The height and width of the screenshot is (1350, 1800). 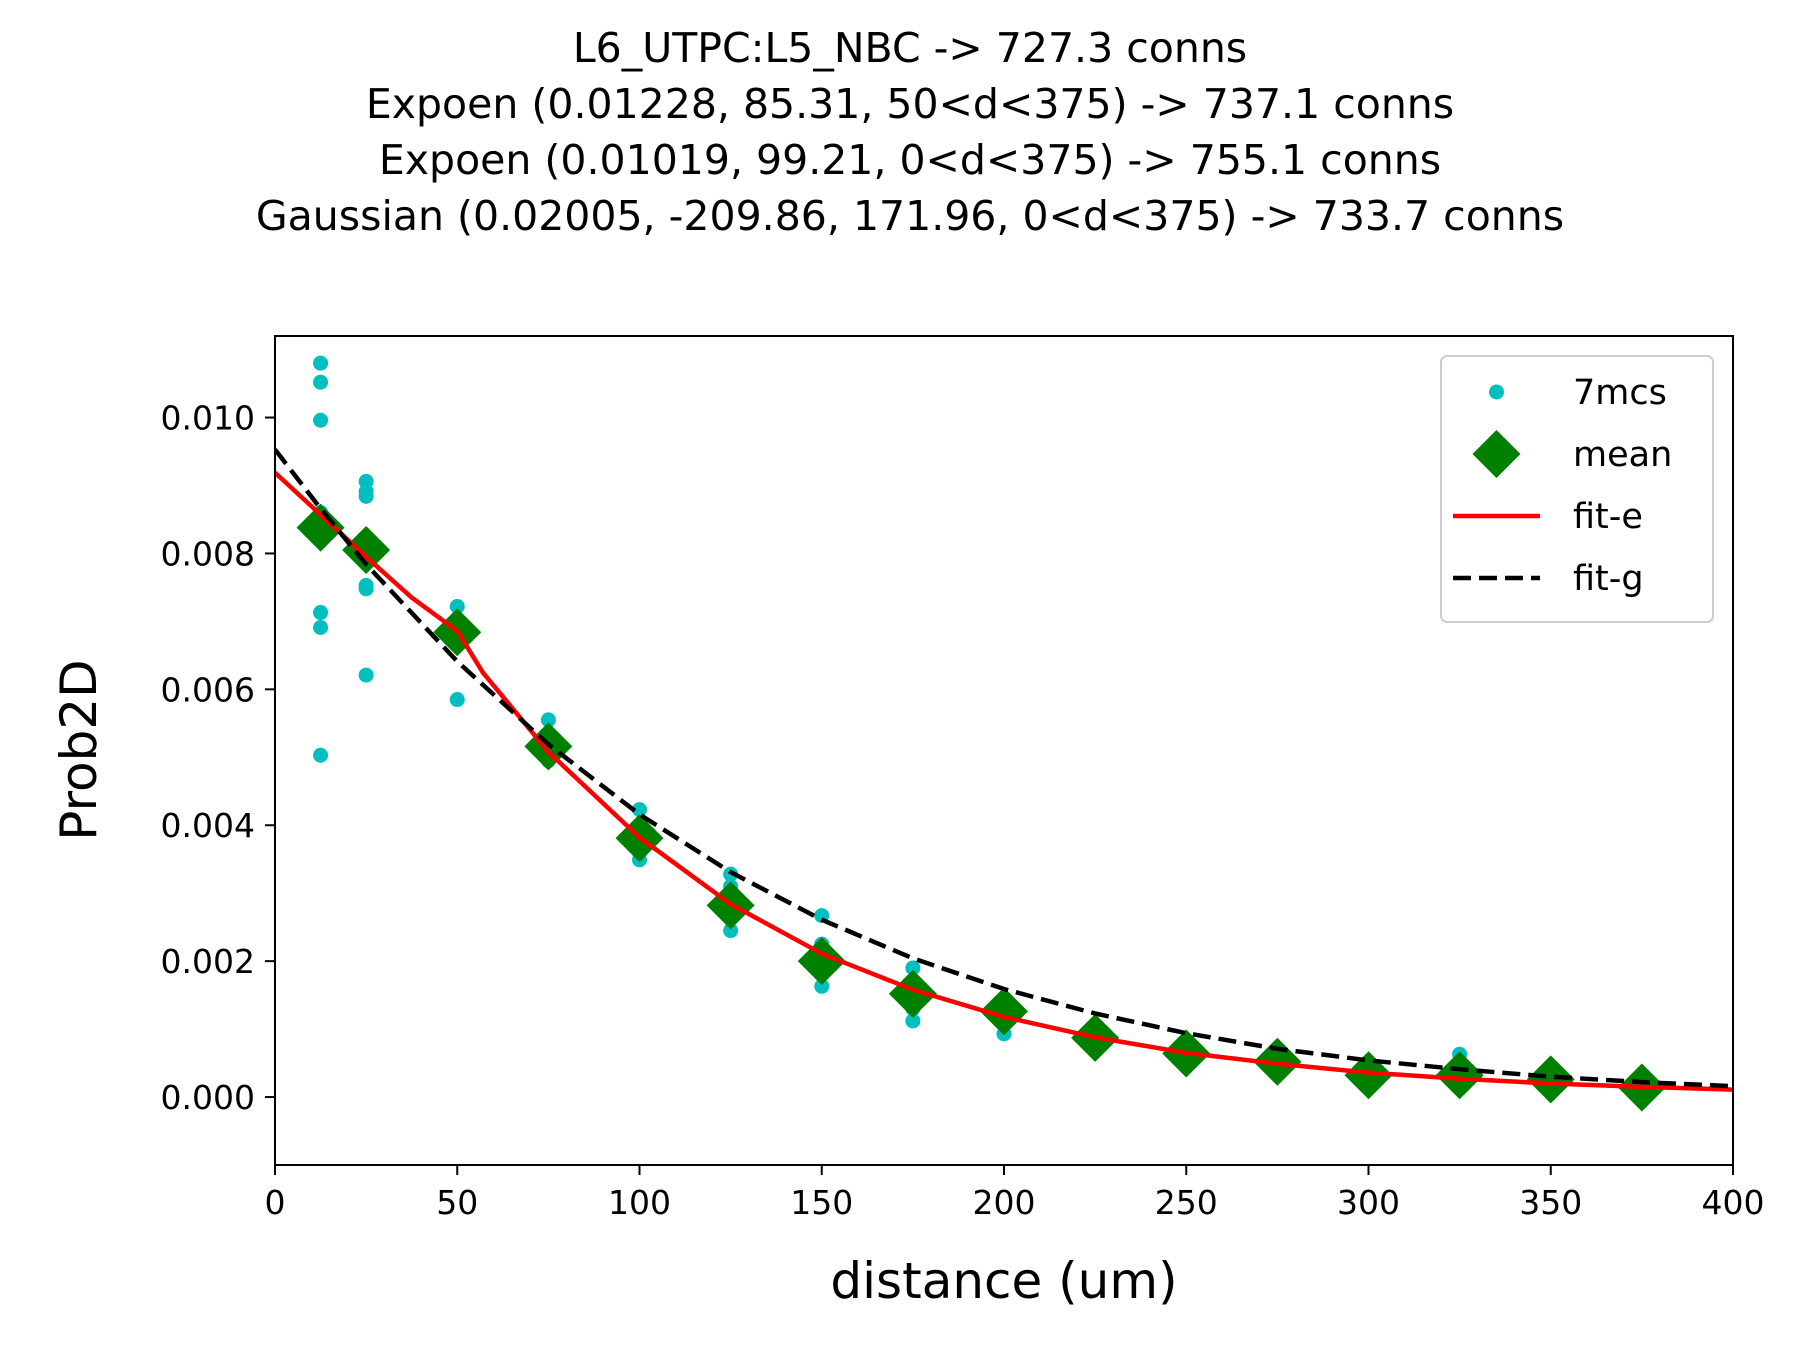 What do you see at coordinates (1562, 486) in the screenshot?
I see `legend-items: 7mcs mean fit-e fit-g` at bounding box center [1562, 486].